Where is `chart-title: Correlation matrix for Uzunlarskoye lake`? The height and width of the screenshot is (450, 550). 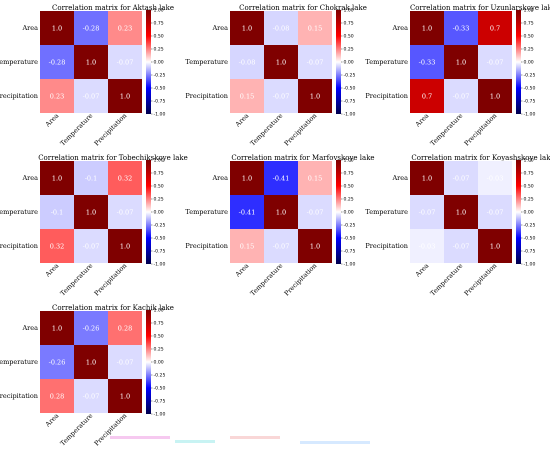
chart-title: Correlation matrix for Uzunlarskoye lake is located at coordinates (479, 8).